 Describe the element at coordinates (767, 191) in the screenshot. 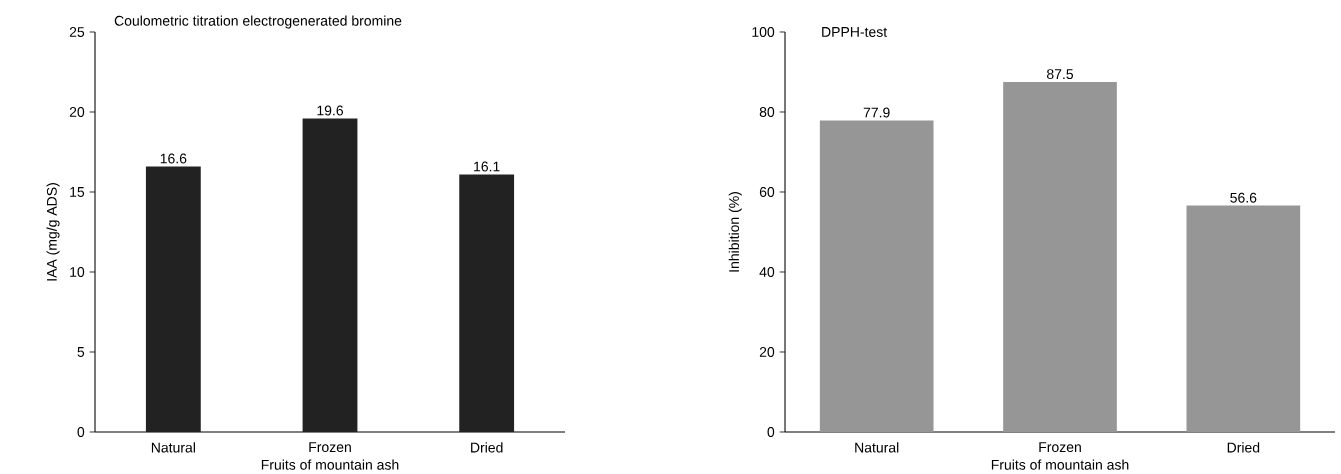

I see `y-tick-label: 60` at that location.